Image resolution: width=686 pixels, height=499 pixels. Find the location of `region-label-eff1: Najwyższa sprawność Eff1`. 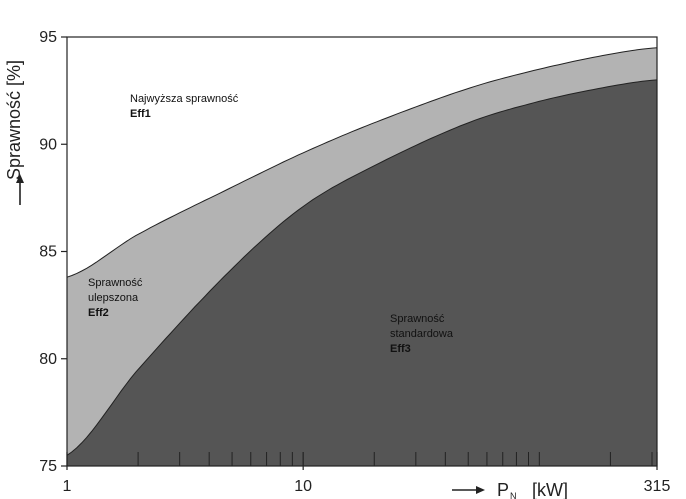

region-label-eff1: Najwyższa sprawność Eff1 is located at coordinates (184, 106).